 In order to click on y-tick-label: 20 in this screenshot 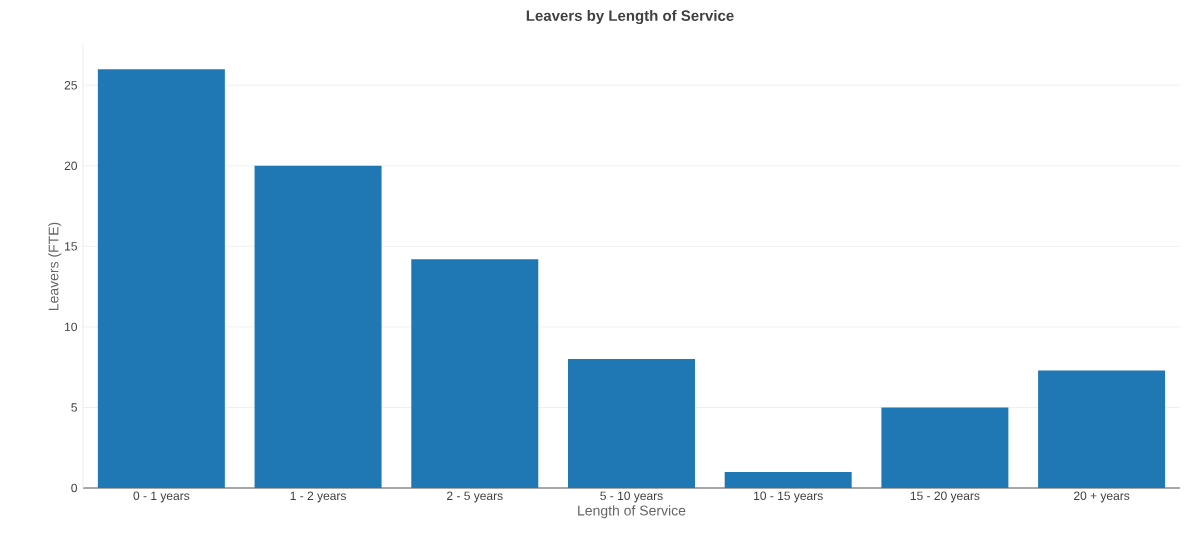, I will do `click(71, 166)`.